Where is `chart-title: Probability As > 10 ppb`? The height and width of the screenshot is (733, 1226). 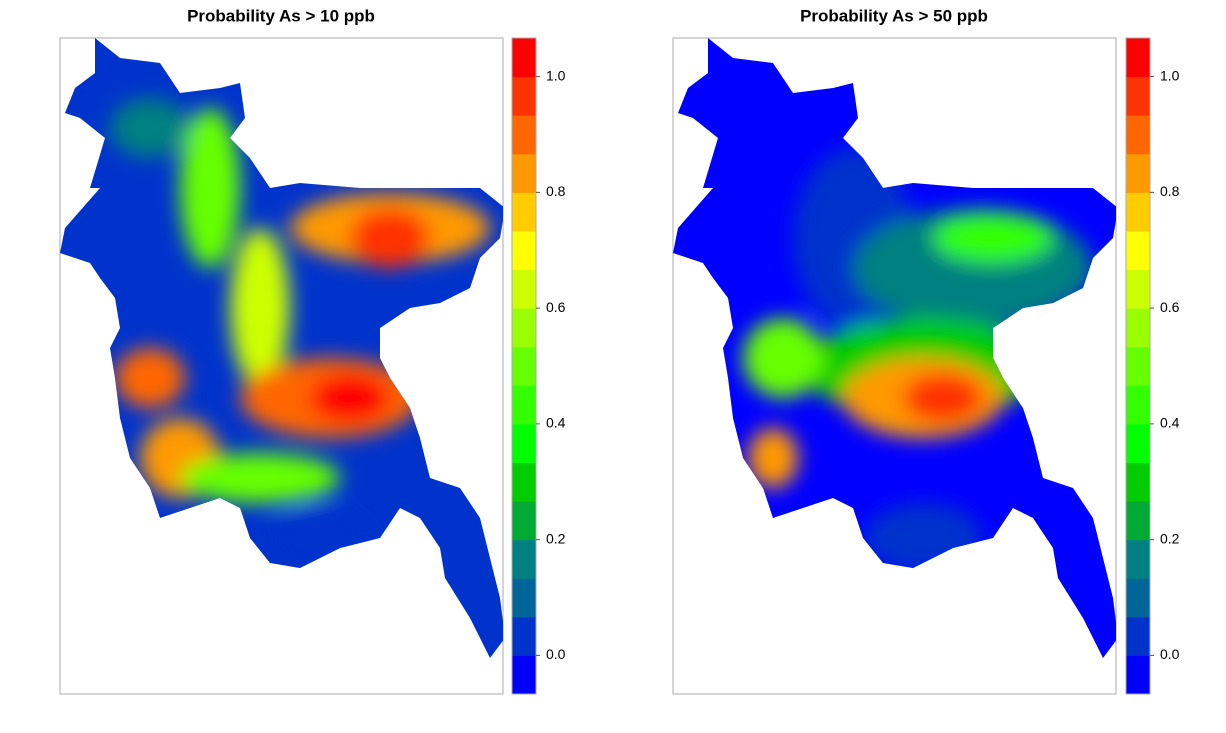 chart-title: Probability As > 10 ppb is located at coordinates (281, 15).